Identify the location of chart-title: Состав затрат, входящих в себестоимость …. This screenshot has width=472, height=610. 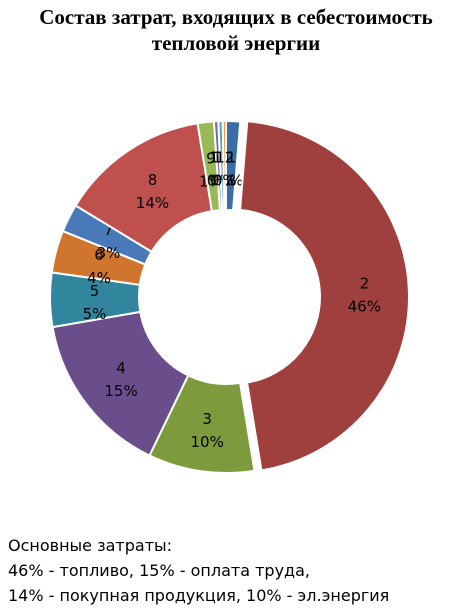
(236, 30).